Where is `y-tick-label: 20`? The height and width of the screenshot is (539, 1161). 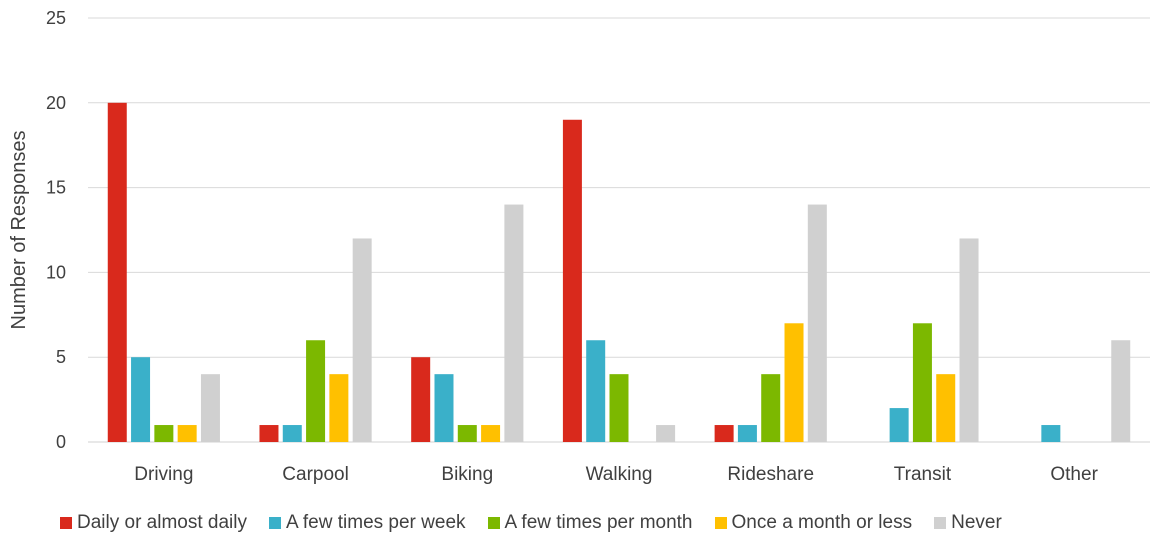 y-tick-label: 20 is located at coordinates (56, 103).